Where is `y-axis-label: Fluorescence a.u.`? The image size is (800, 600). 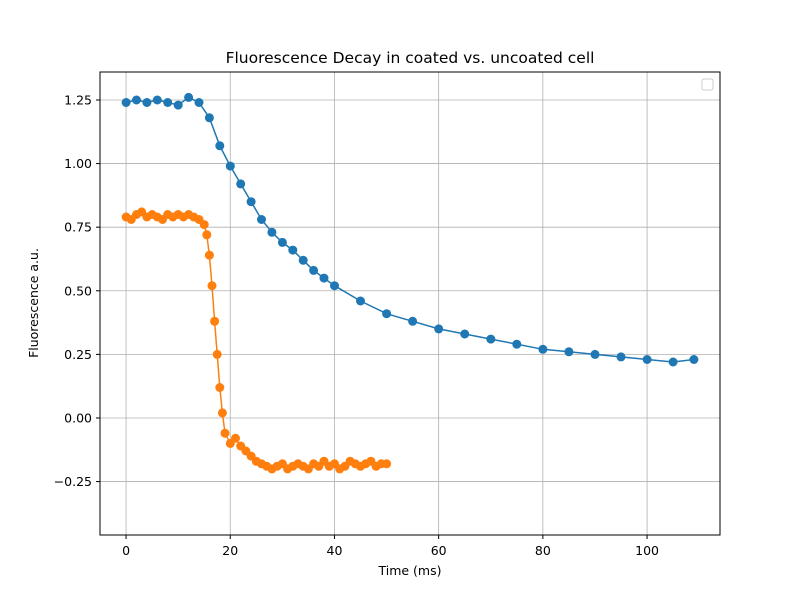 y-axis-label: Fluorescence a.u. is located at coordinates (33, 303).